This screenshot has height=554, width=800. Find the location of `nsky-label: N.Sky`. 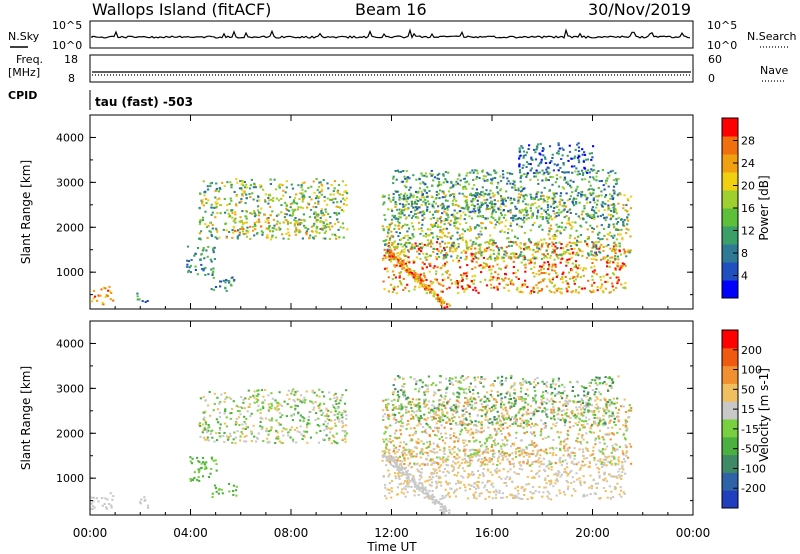

nsky-label: N.Sky is located at coordinates (24, 36).